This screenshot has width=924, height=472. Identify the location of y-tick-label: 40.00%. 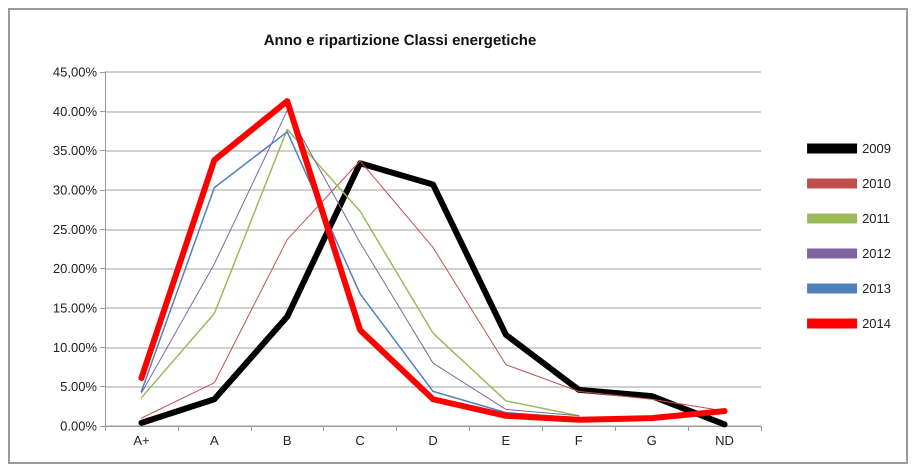
(75, 111).